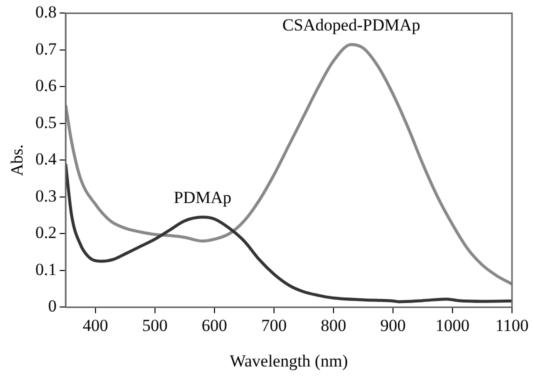  What do you see at coordinates (155, 325) in the screenshot?
I see `x-tick-label: 500` at bounding box center [155, 325].